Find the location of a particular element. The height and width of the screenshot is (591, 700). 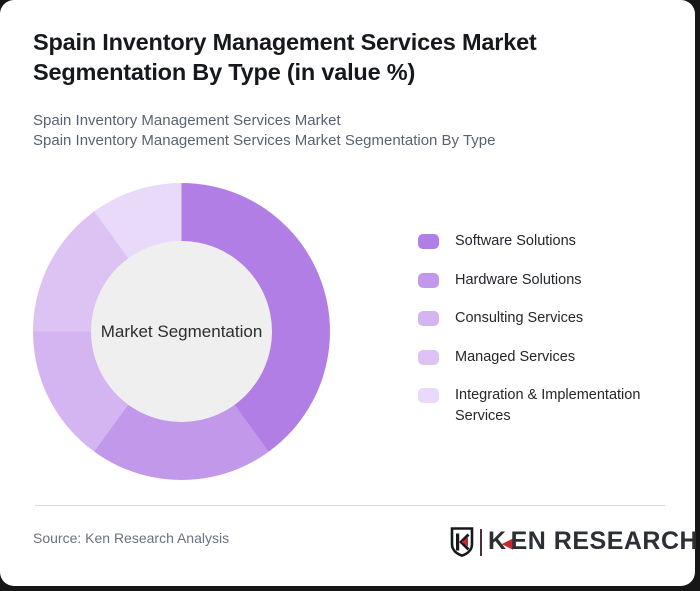

legend-label: Hardware Solutions is located at coordinates (518, 279).